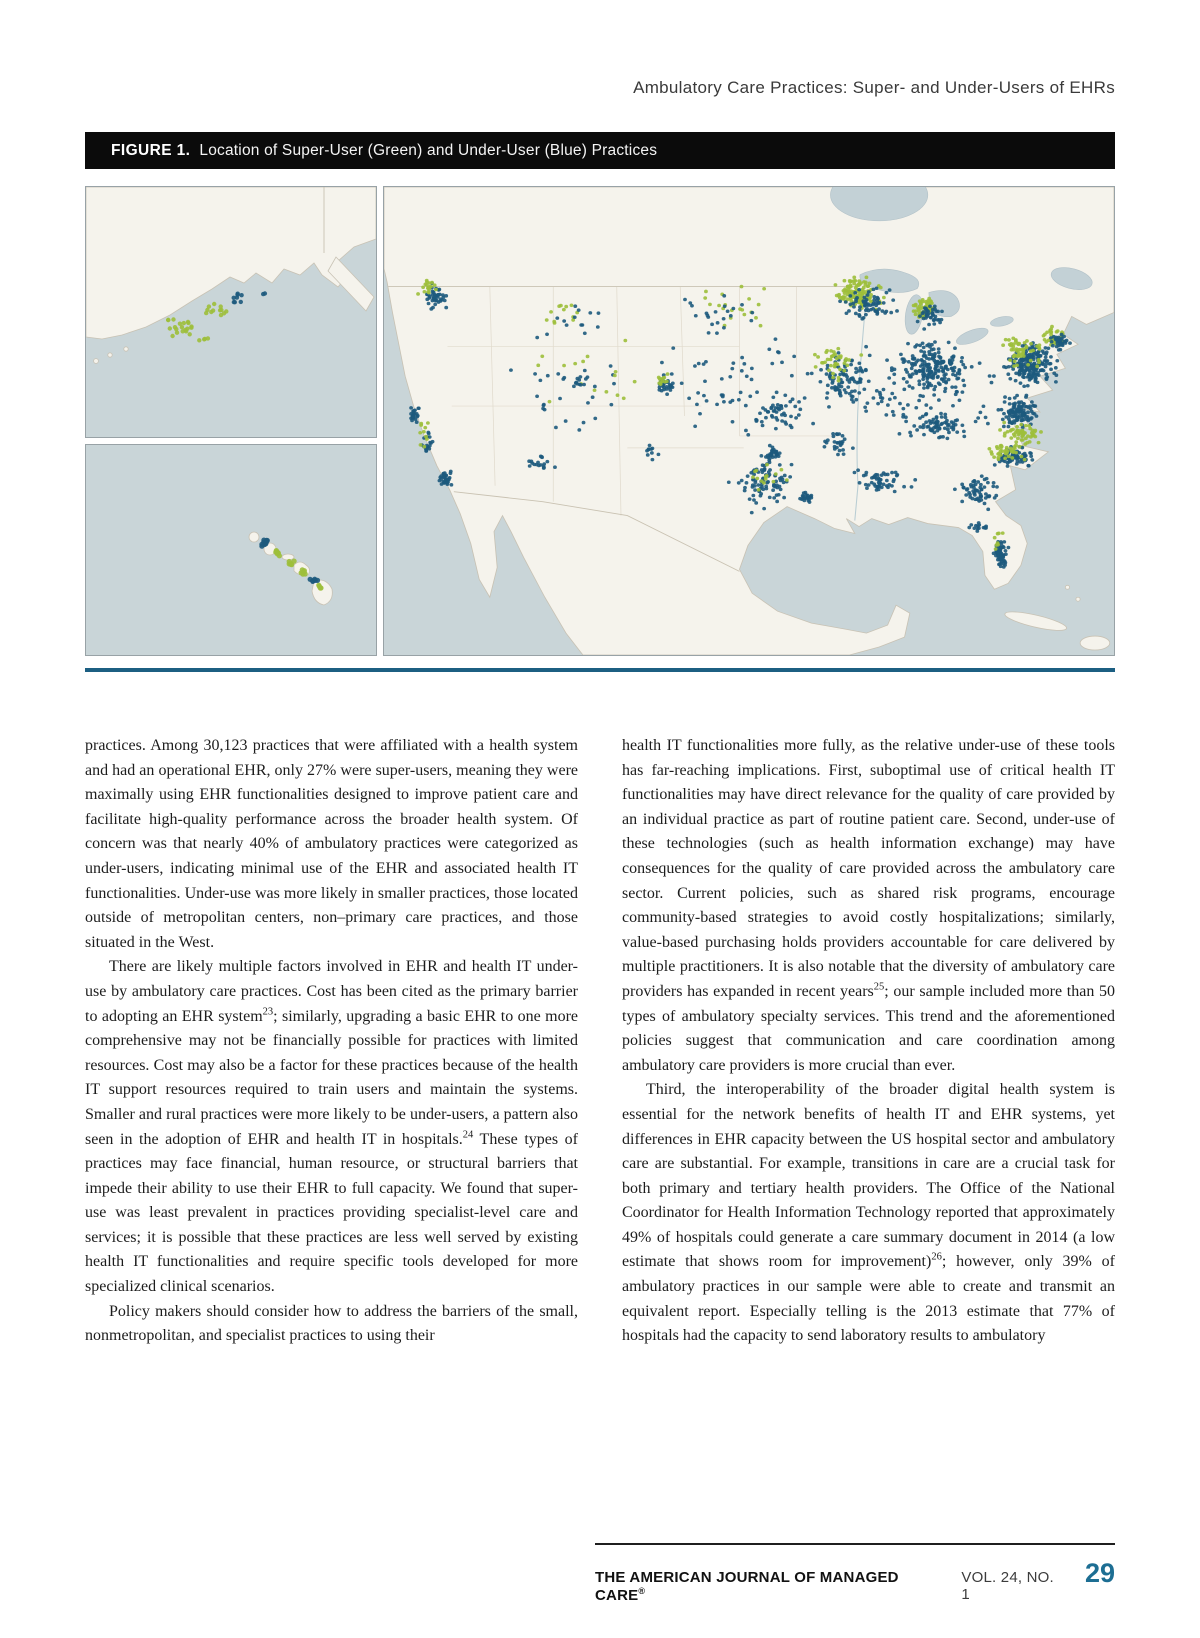  I want to click on alaska-practice-dots, so click(217, 317).